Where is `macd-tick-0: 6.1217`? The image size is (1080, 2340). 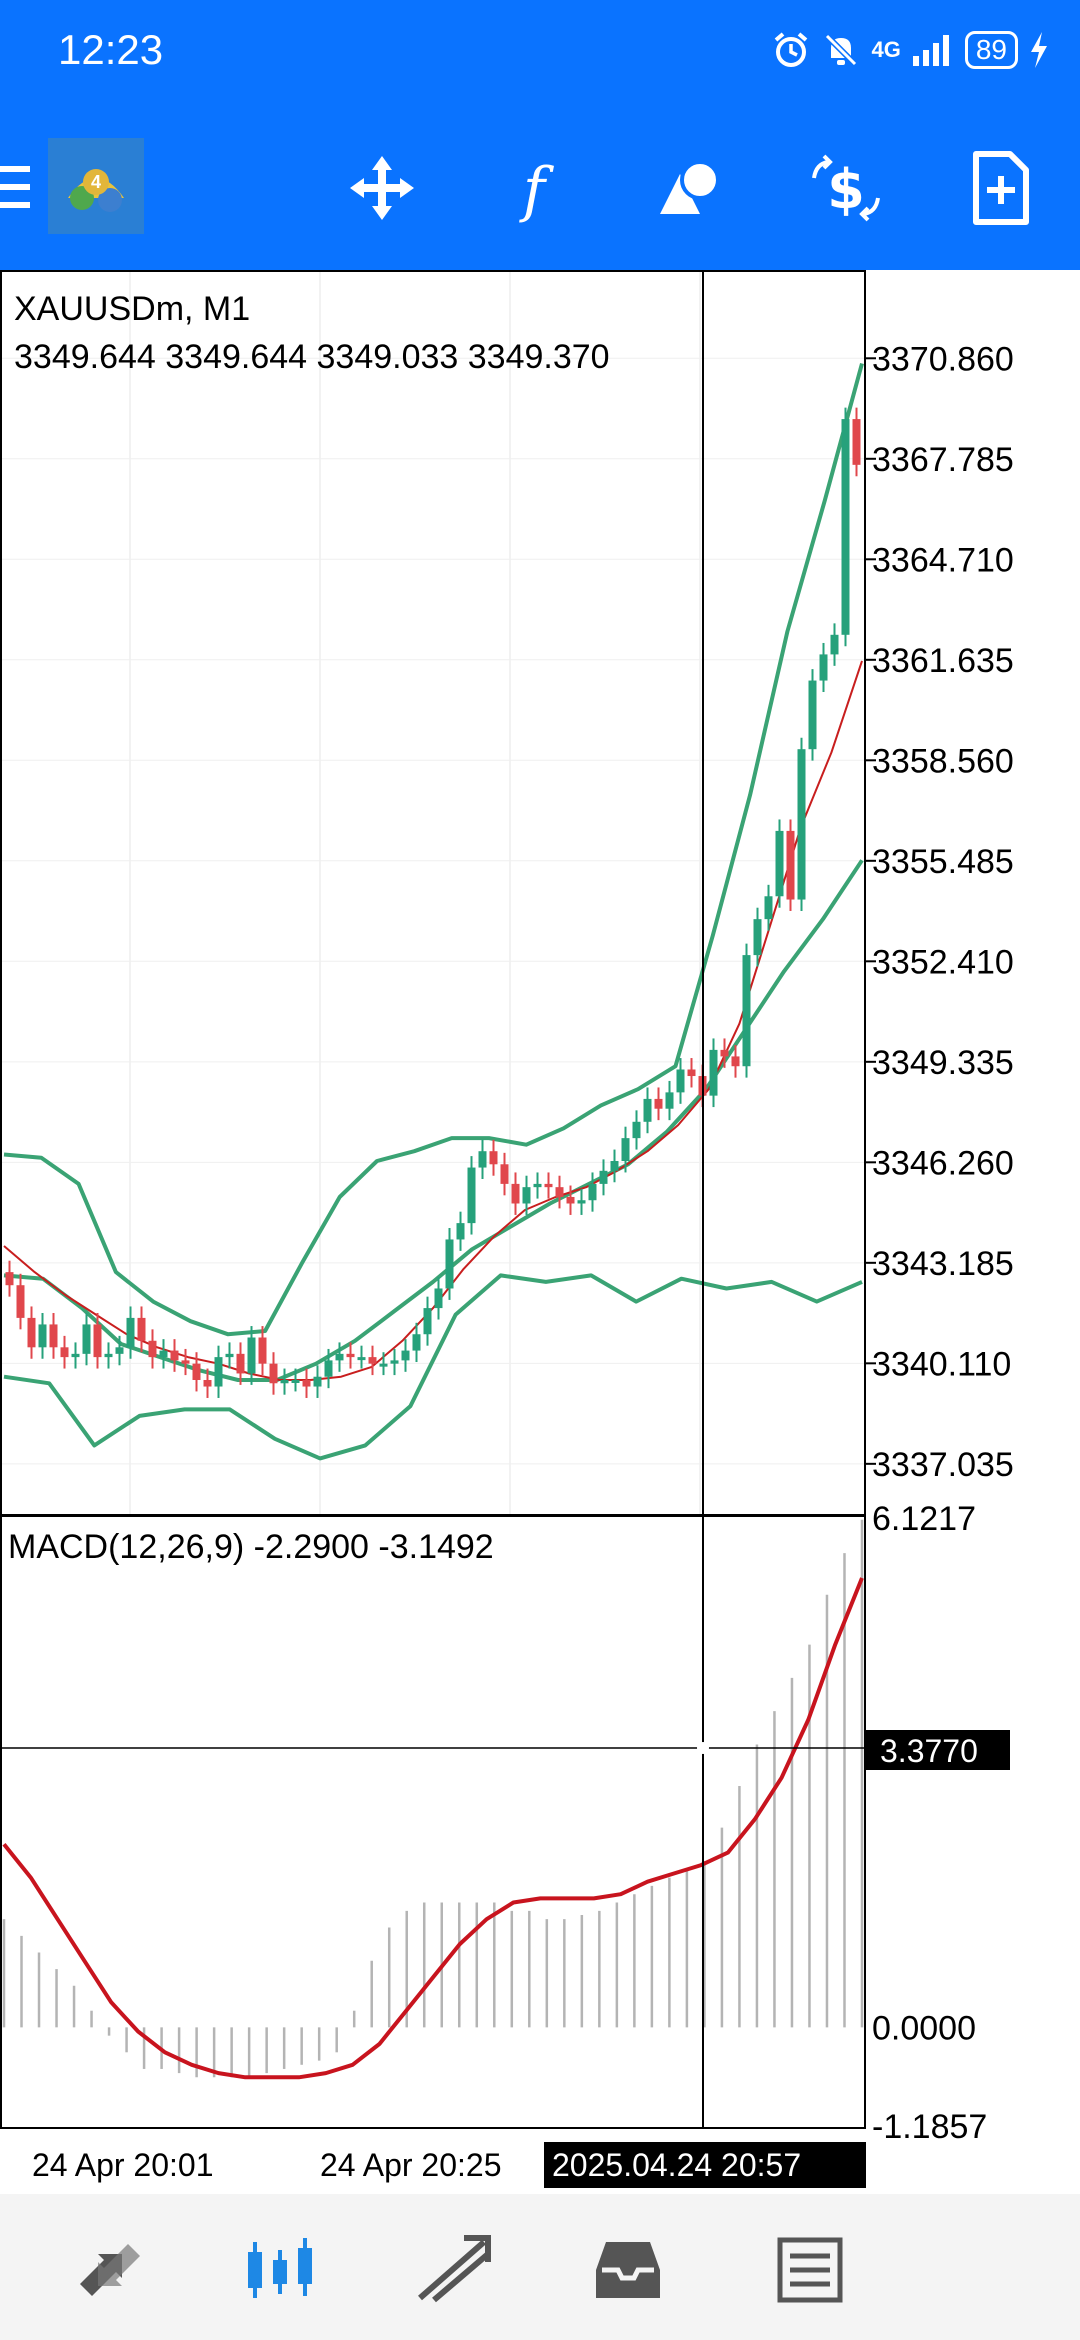
macd-tick-0: 6.1217 is located at coordinates (924, 1519).